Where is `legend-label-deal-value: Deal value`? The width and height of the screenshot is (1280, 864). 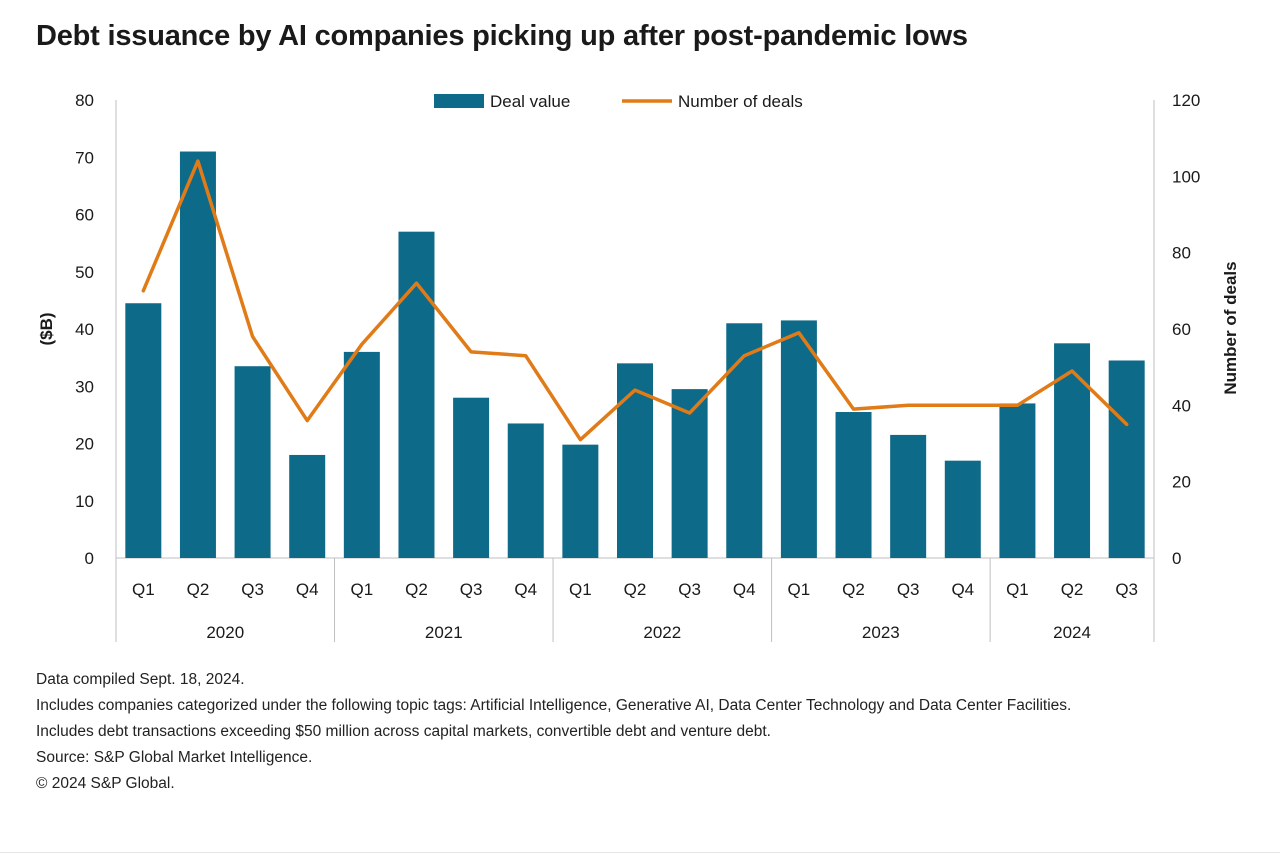
legend-label-deal-value: Deal value is located at coordinates (530, 101).